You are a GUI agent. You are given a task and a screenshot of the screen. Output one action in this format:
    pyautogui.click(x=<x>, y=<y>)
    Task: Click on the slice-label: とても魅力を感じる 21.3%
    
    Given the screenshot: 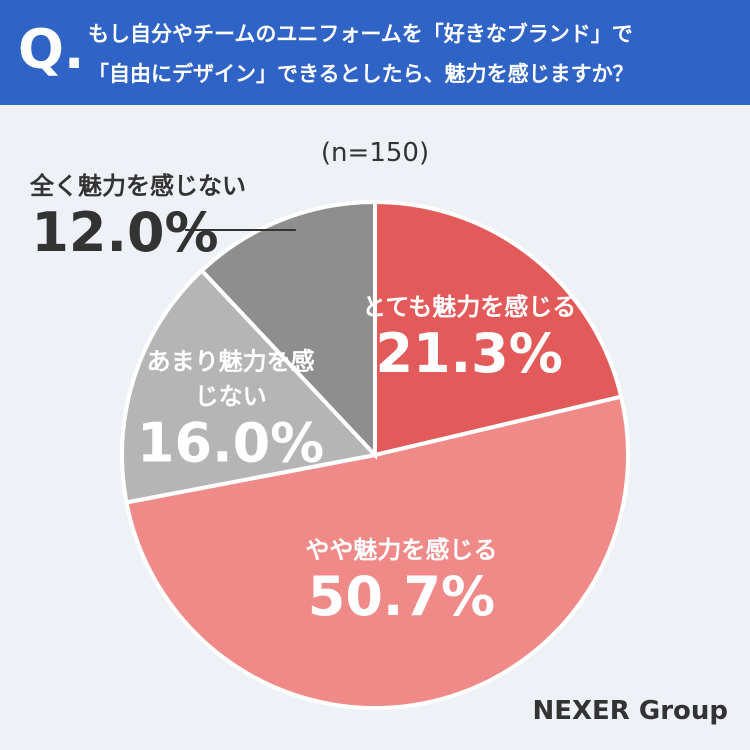 What is the action you would take?
    pyautogui.click(x=469, y=336)
    